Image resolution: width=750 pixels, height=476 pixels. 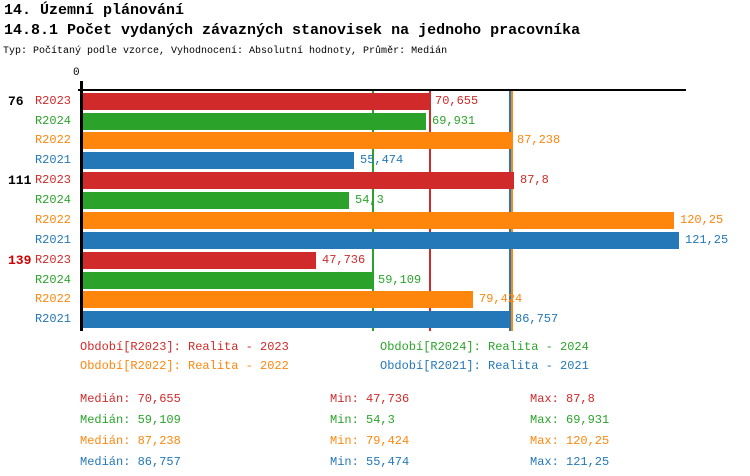 I want to click on bar-value-label: 47,736, so click(x=344, y=260).